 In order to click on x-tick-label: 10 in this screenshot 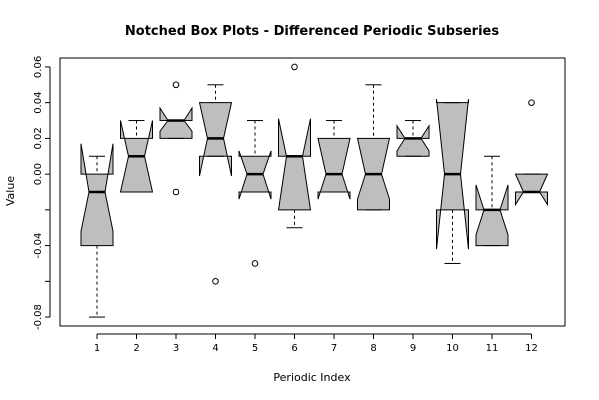, I will do `click(452, 348)`.